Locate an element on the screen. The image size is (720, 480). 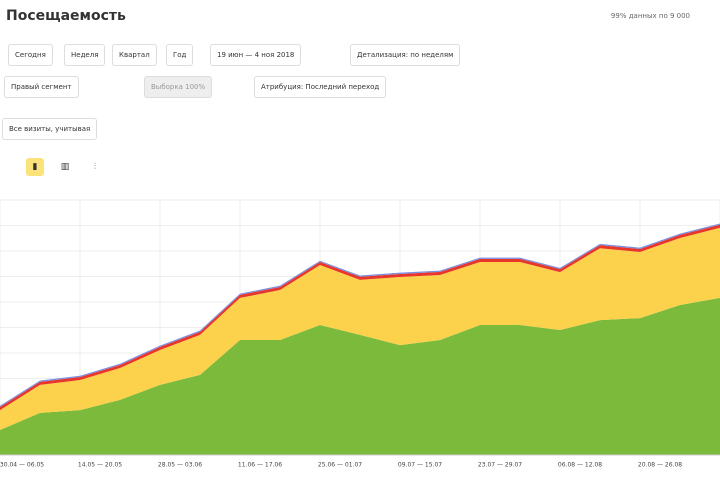
x-tick-label: 20.08 — 26.08 is located at coordinates (660, 465).